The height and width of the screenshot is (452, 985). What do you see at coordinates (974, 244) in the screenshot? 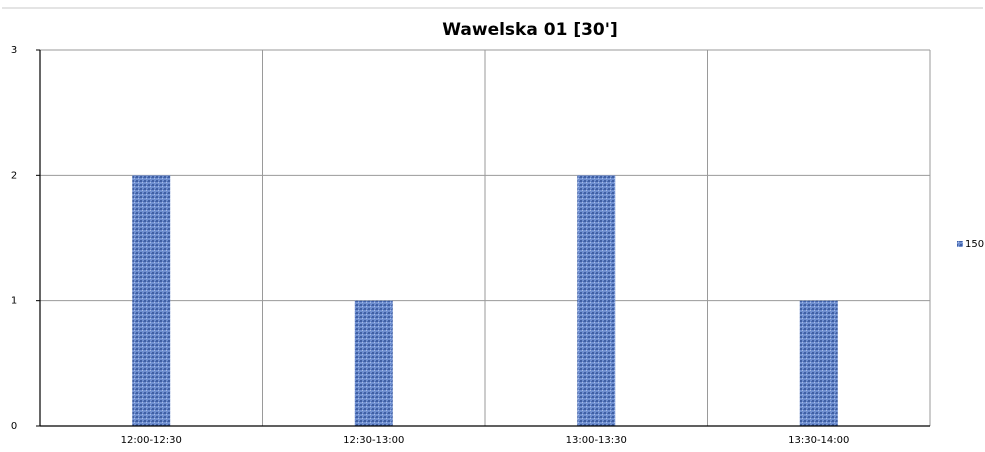
I see `legend-label: 150` at bounding box center [974, 244].